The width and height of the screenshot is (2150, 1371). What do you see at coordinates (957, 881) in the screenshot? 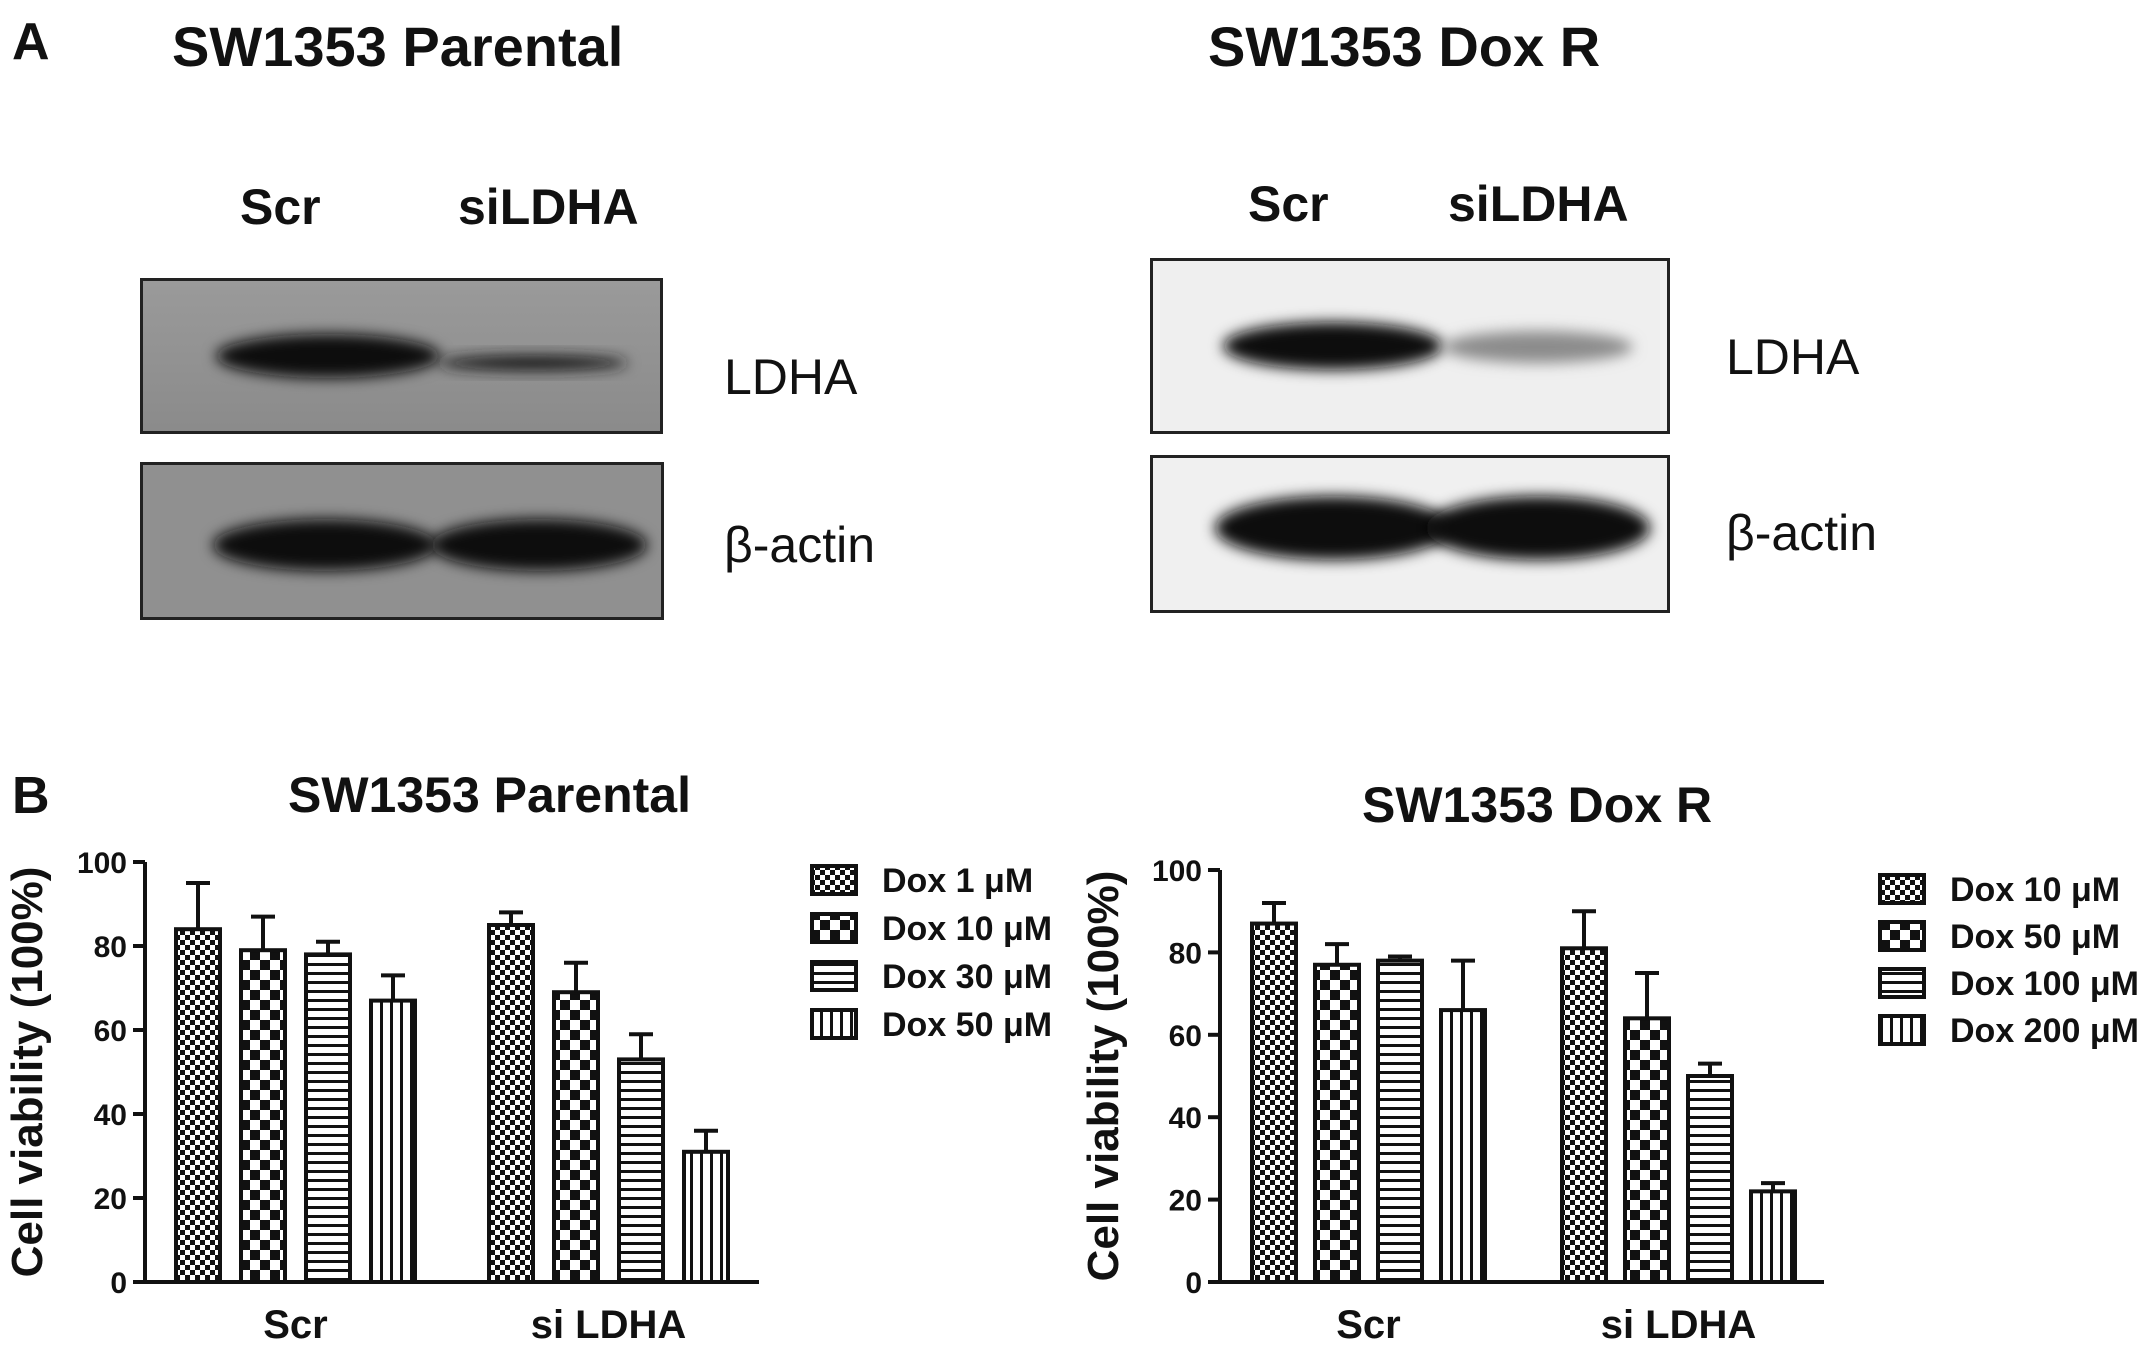
I see `legend-label: Dox 1 μM` at bounding box center [957, 881].